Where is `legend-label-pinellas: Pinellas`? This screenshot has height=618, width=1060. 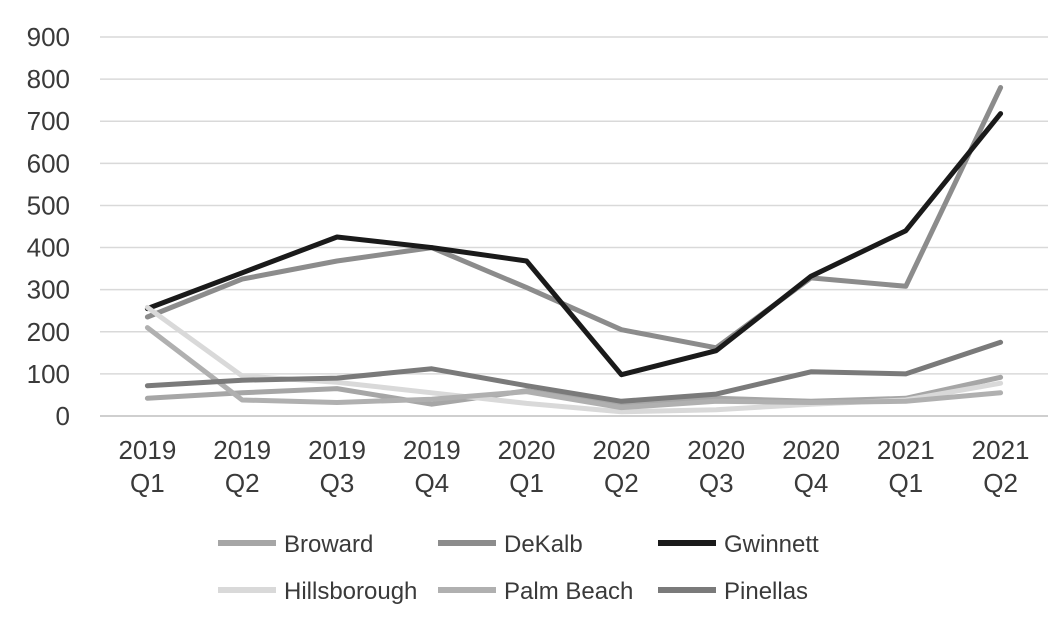 legend-label-pinellas: Pinellas is located at coordinates (766, 591).